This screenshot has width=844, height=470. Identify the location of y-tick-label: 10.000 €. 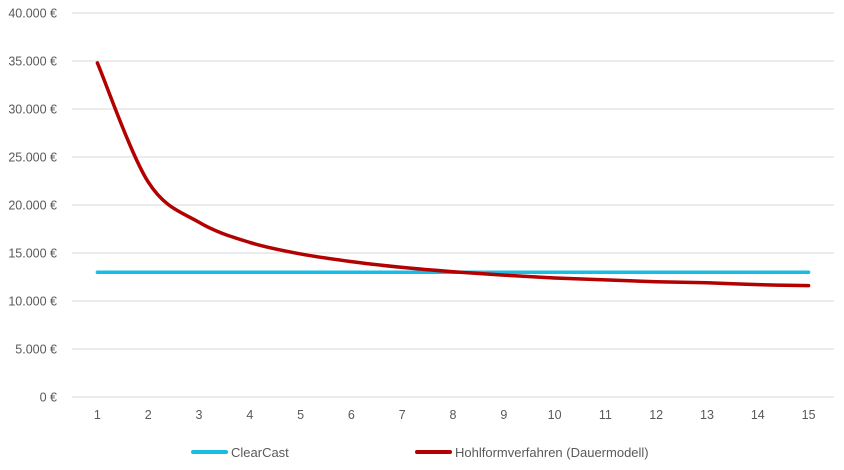
(32, 302).